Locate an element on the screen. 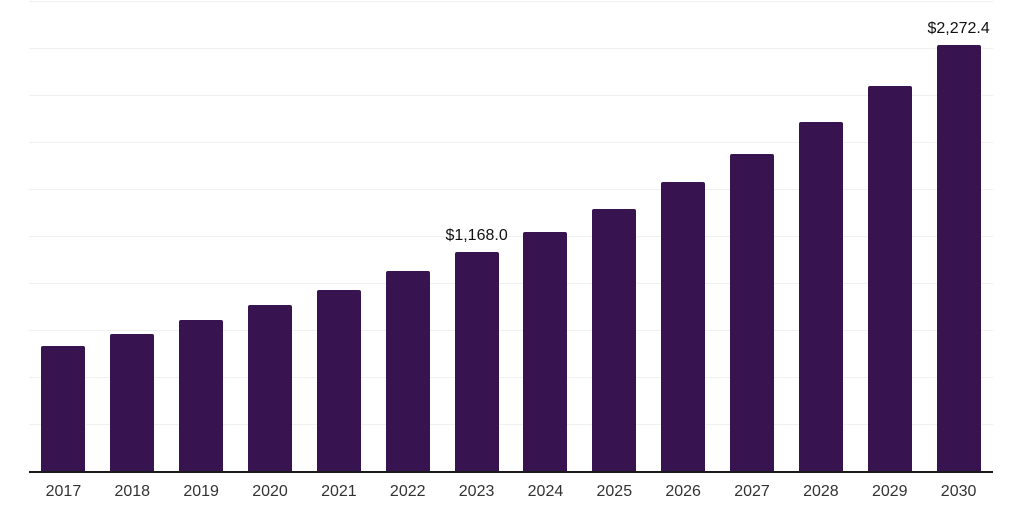 Image resolution: width=1024 pixels, height=512 pixels. bar-band-2030: $2,272.4 is located at coordinates (958, 237).